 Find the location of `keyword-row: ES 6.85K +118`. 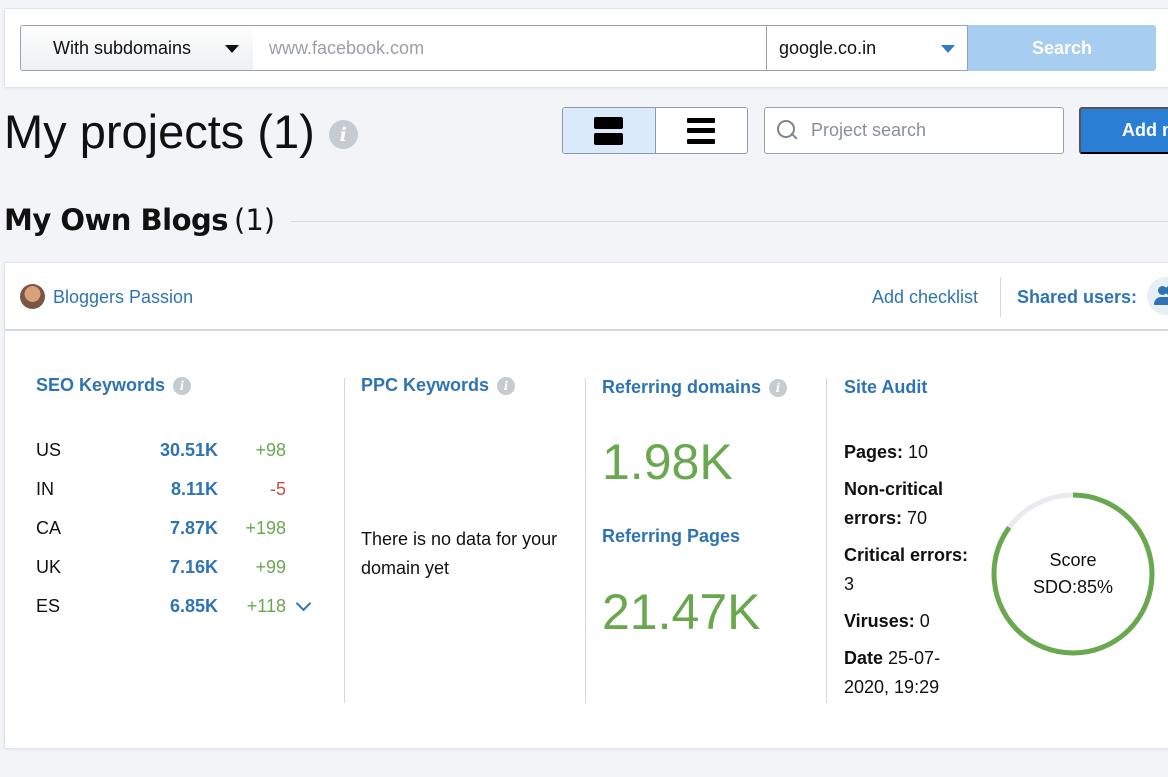

keyword-row: ES 6.85K +118 is located at coordinates (181, 607).